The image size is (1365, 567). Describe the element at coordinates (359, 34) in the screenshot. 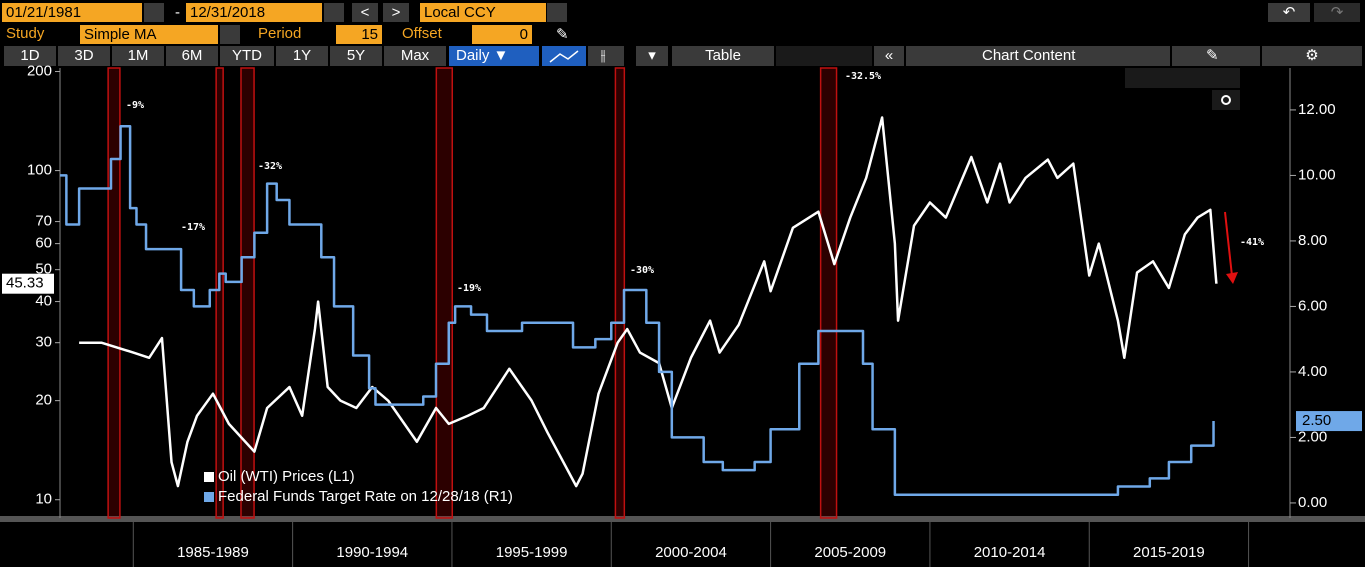

I see `period-field` at that location.